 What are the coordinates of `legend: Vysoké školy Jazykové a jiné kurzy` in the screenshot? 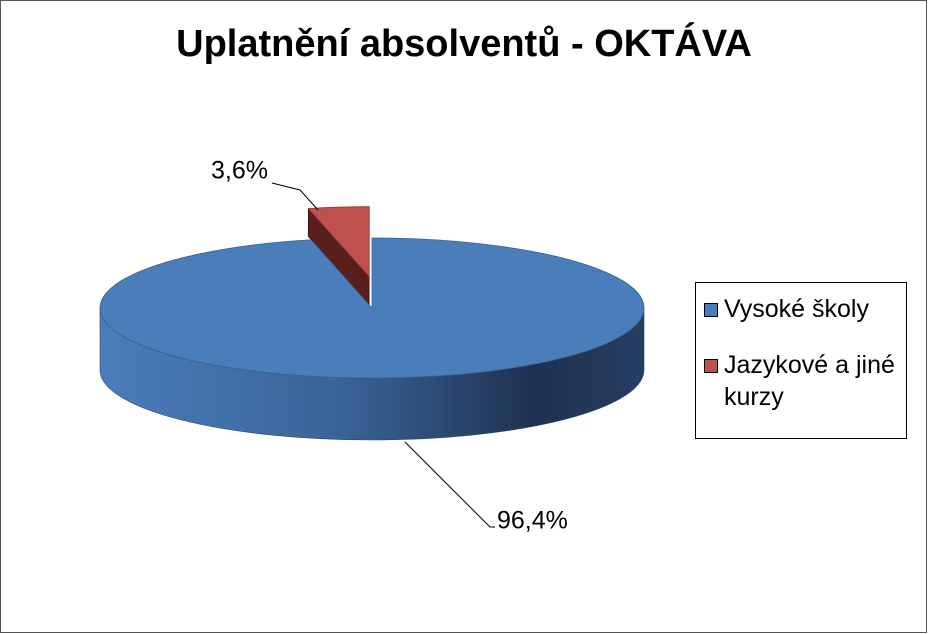 It's located at (801, 360).